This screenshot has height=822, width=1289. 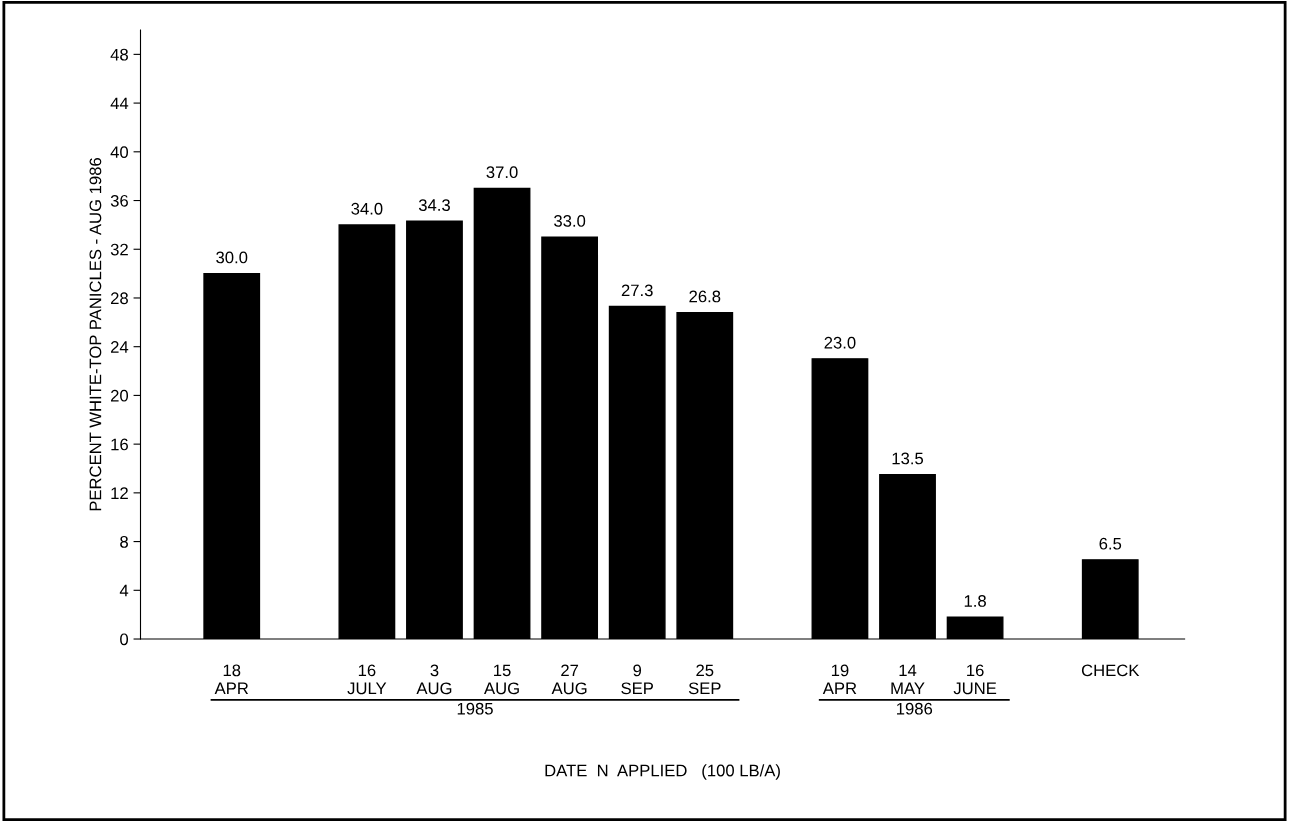 I want to click on data-label: 33.0, so click(x=570, y=221).